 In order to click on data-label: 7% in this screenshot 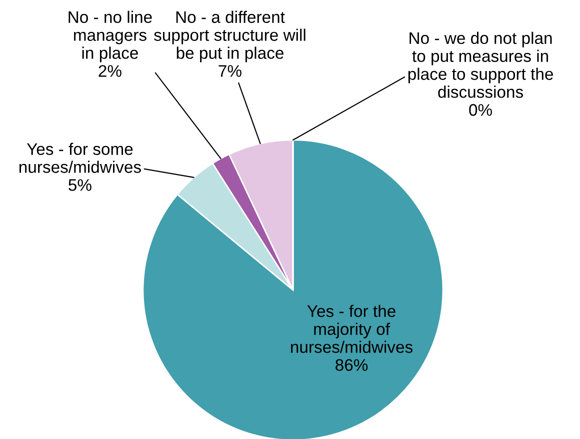, I will do `click(230, 71)`.